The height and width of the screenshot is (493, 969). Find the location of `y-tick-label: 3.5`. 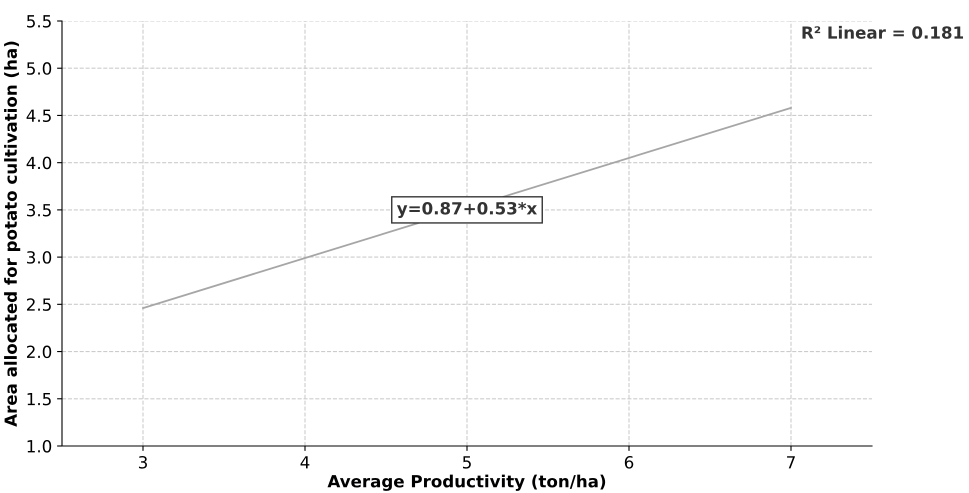

y-tick-label: 3.5 is located at coordinates (39, 210).